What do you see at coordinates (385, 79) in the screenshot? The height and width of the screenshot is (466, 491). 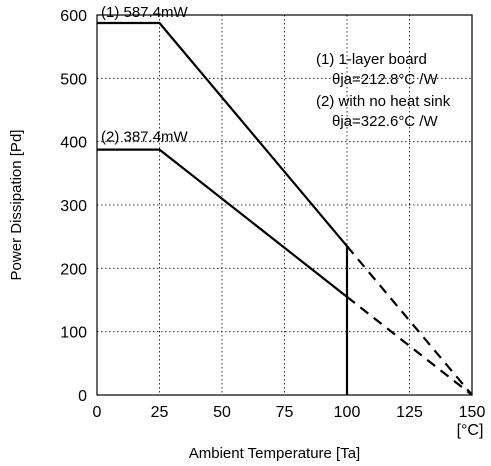 I see `legend-line-2: θja=212.8°C /W` at bounding box center [385, 79].